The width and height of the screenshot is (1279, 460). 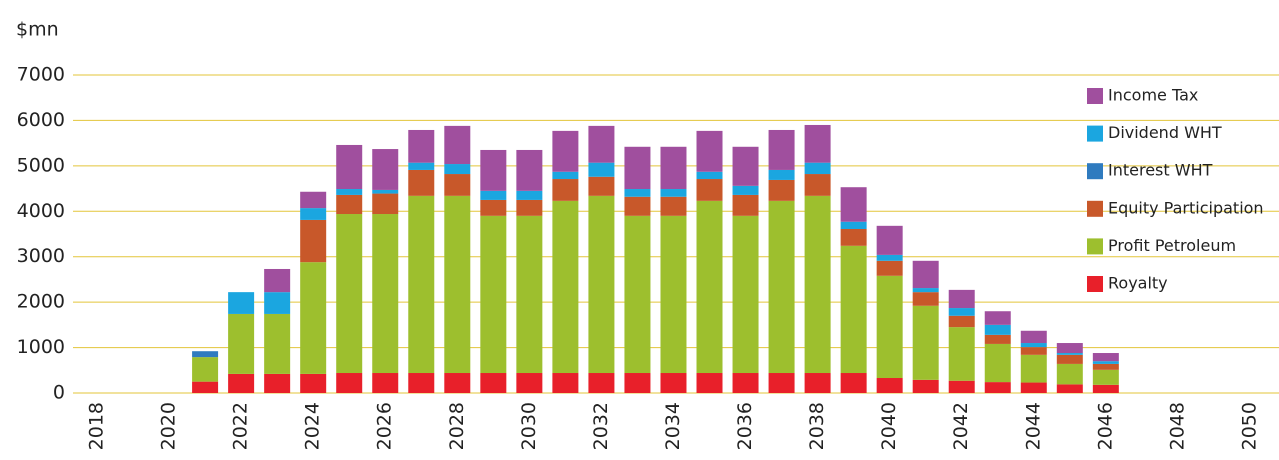 What do you see at coordinates (1033, 426) in the screenshot?
I see `x-tick-label: 2044` at bounding box center [1033, 426].